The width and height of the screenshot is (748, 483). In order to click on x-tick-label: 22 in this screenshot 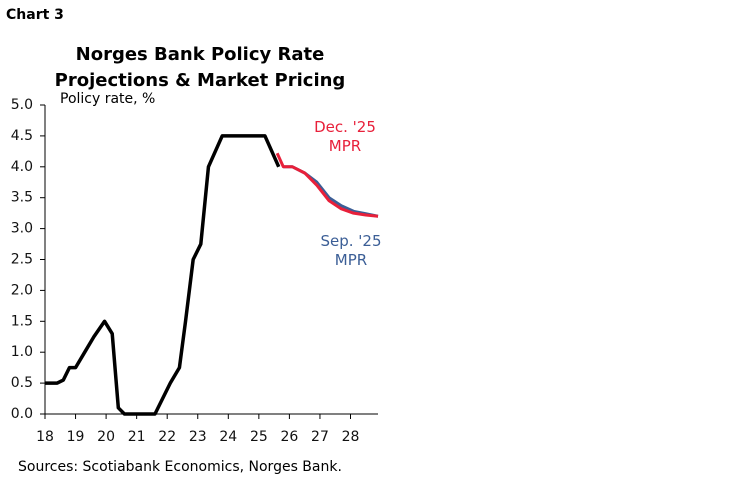, I will do `click(167, 437)`.